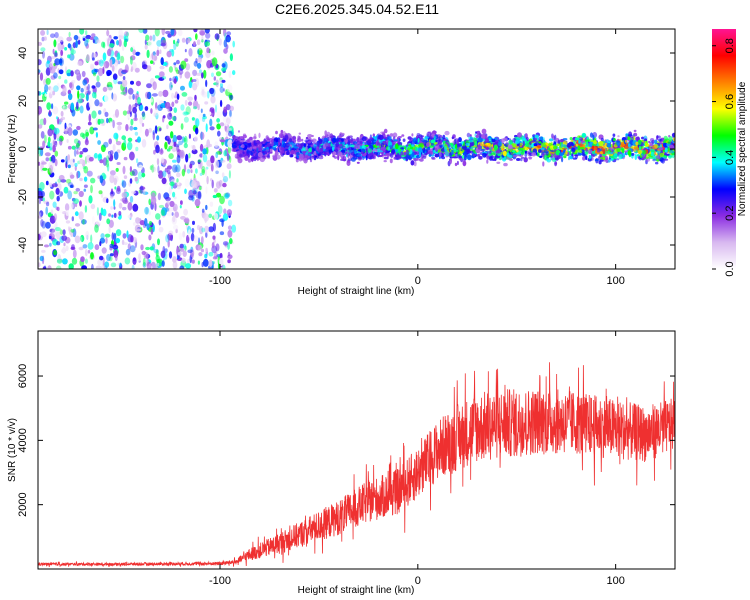 Image resolution: width=750 pixels, height=600 pixels. Describe the element at coordinates (23, 440) in the screenshot. I see `y-tick-label: 4000` at that location.